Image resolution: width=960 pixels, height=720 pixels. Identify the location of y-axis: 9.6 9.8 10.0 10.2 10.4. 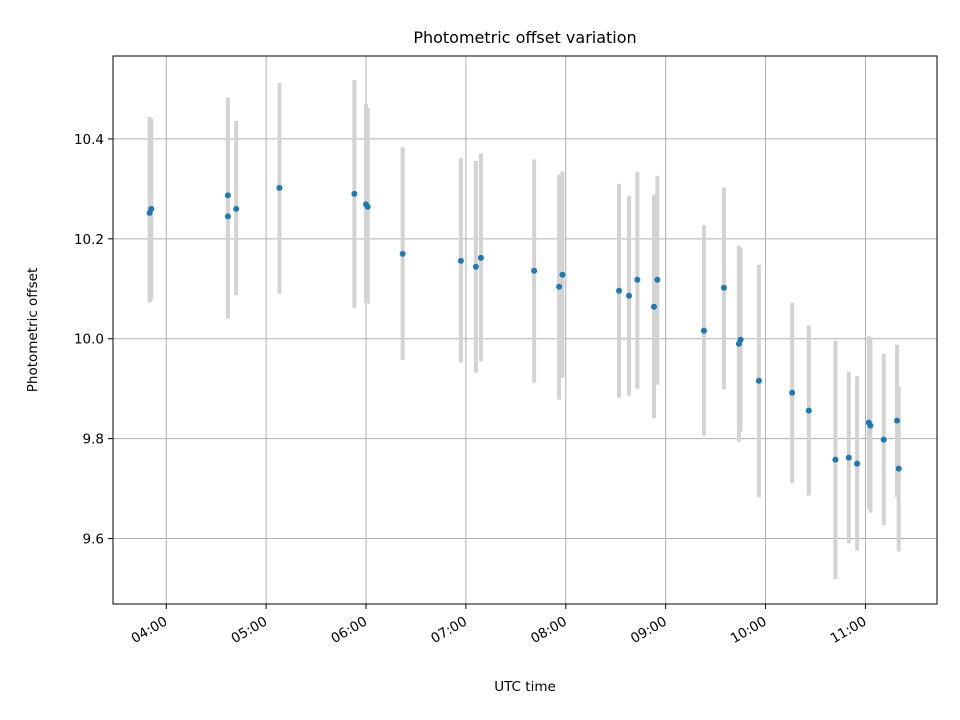
(93, 340).